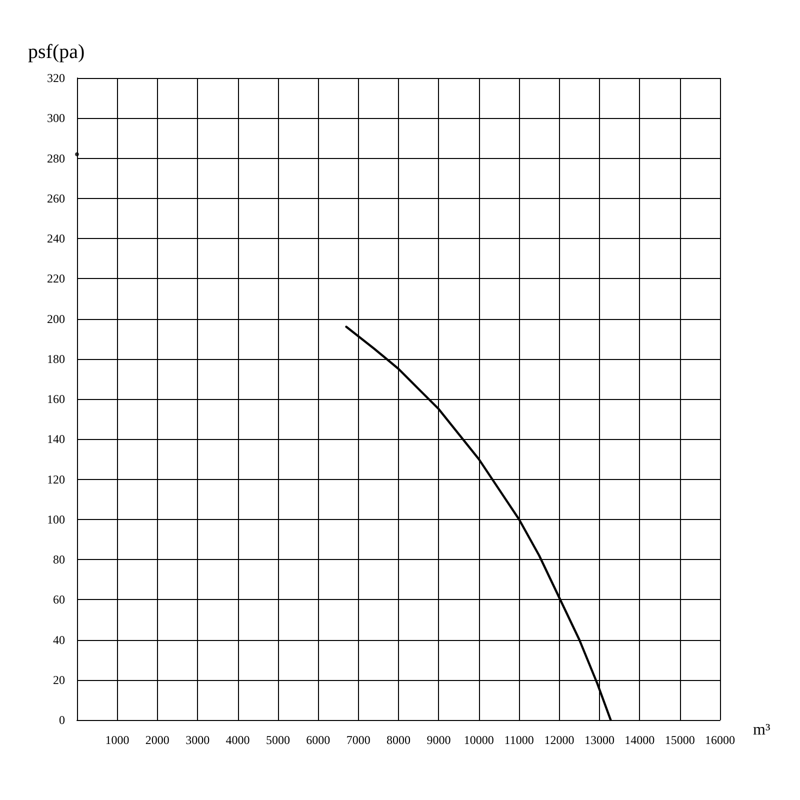 This screenshot has height=800, width=800. What do you see at coordinates (438, 740) in the screenshot?
I see `x-tick-label: 9000` at bounding box center [438, 740].